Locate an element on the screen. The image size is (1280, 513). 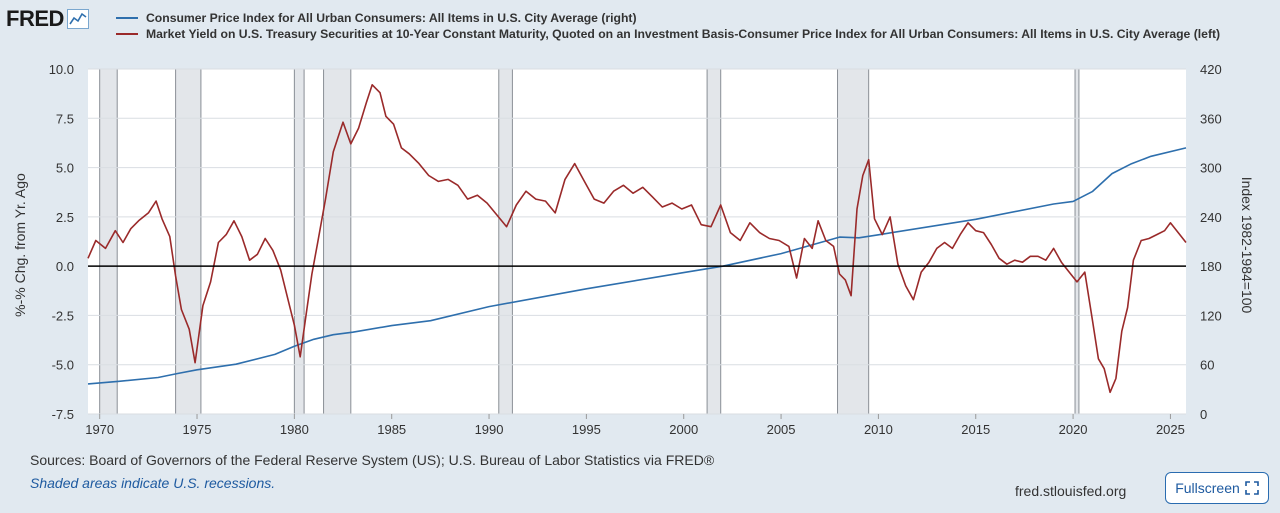
y-tick-label-right: 0 is located at coordinates (1203, 414).